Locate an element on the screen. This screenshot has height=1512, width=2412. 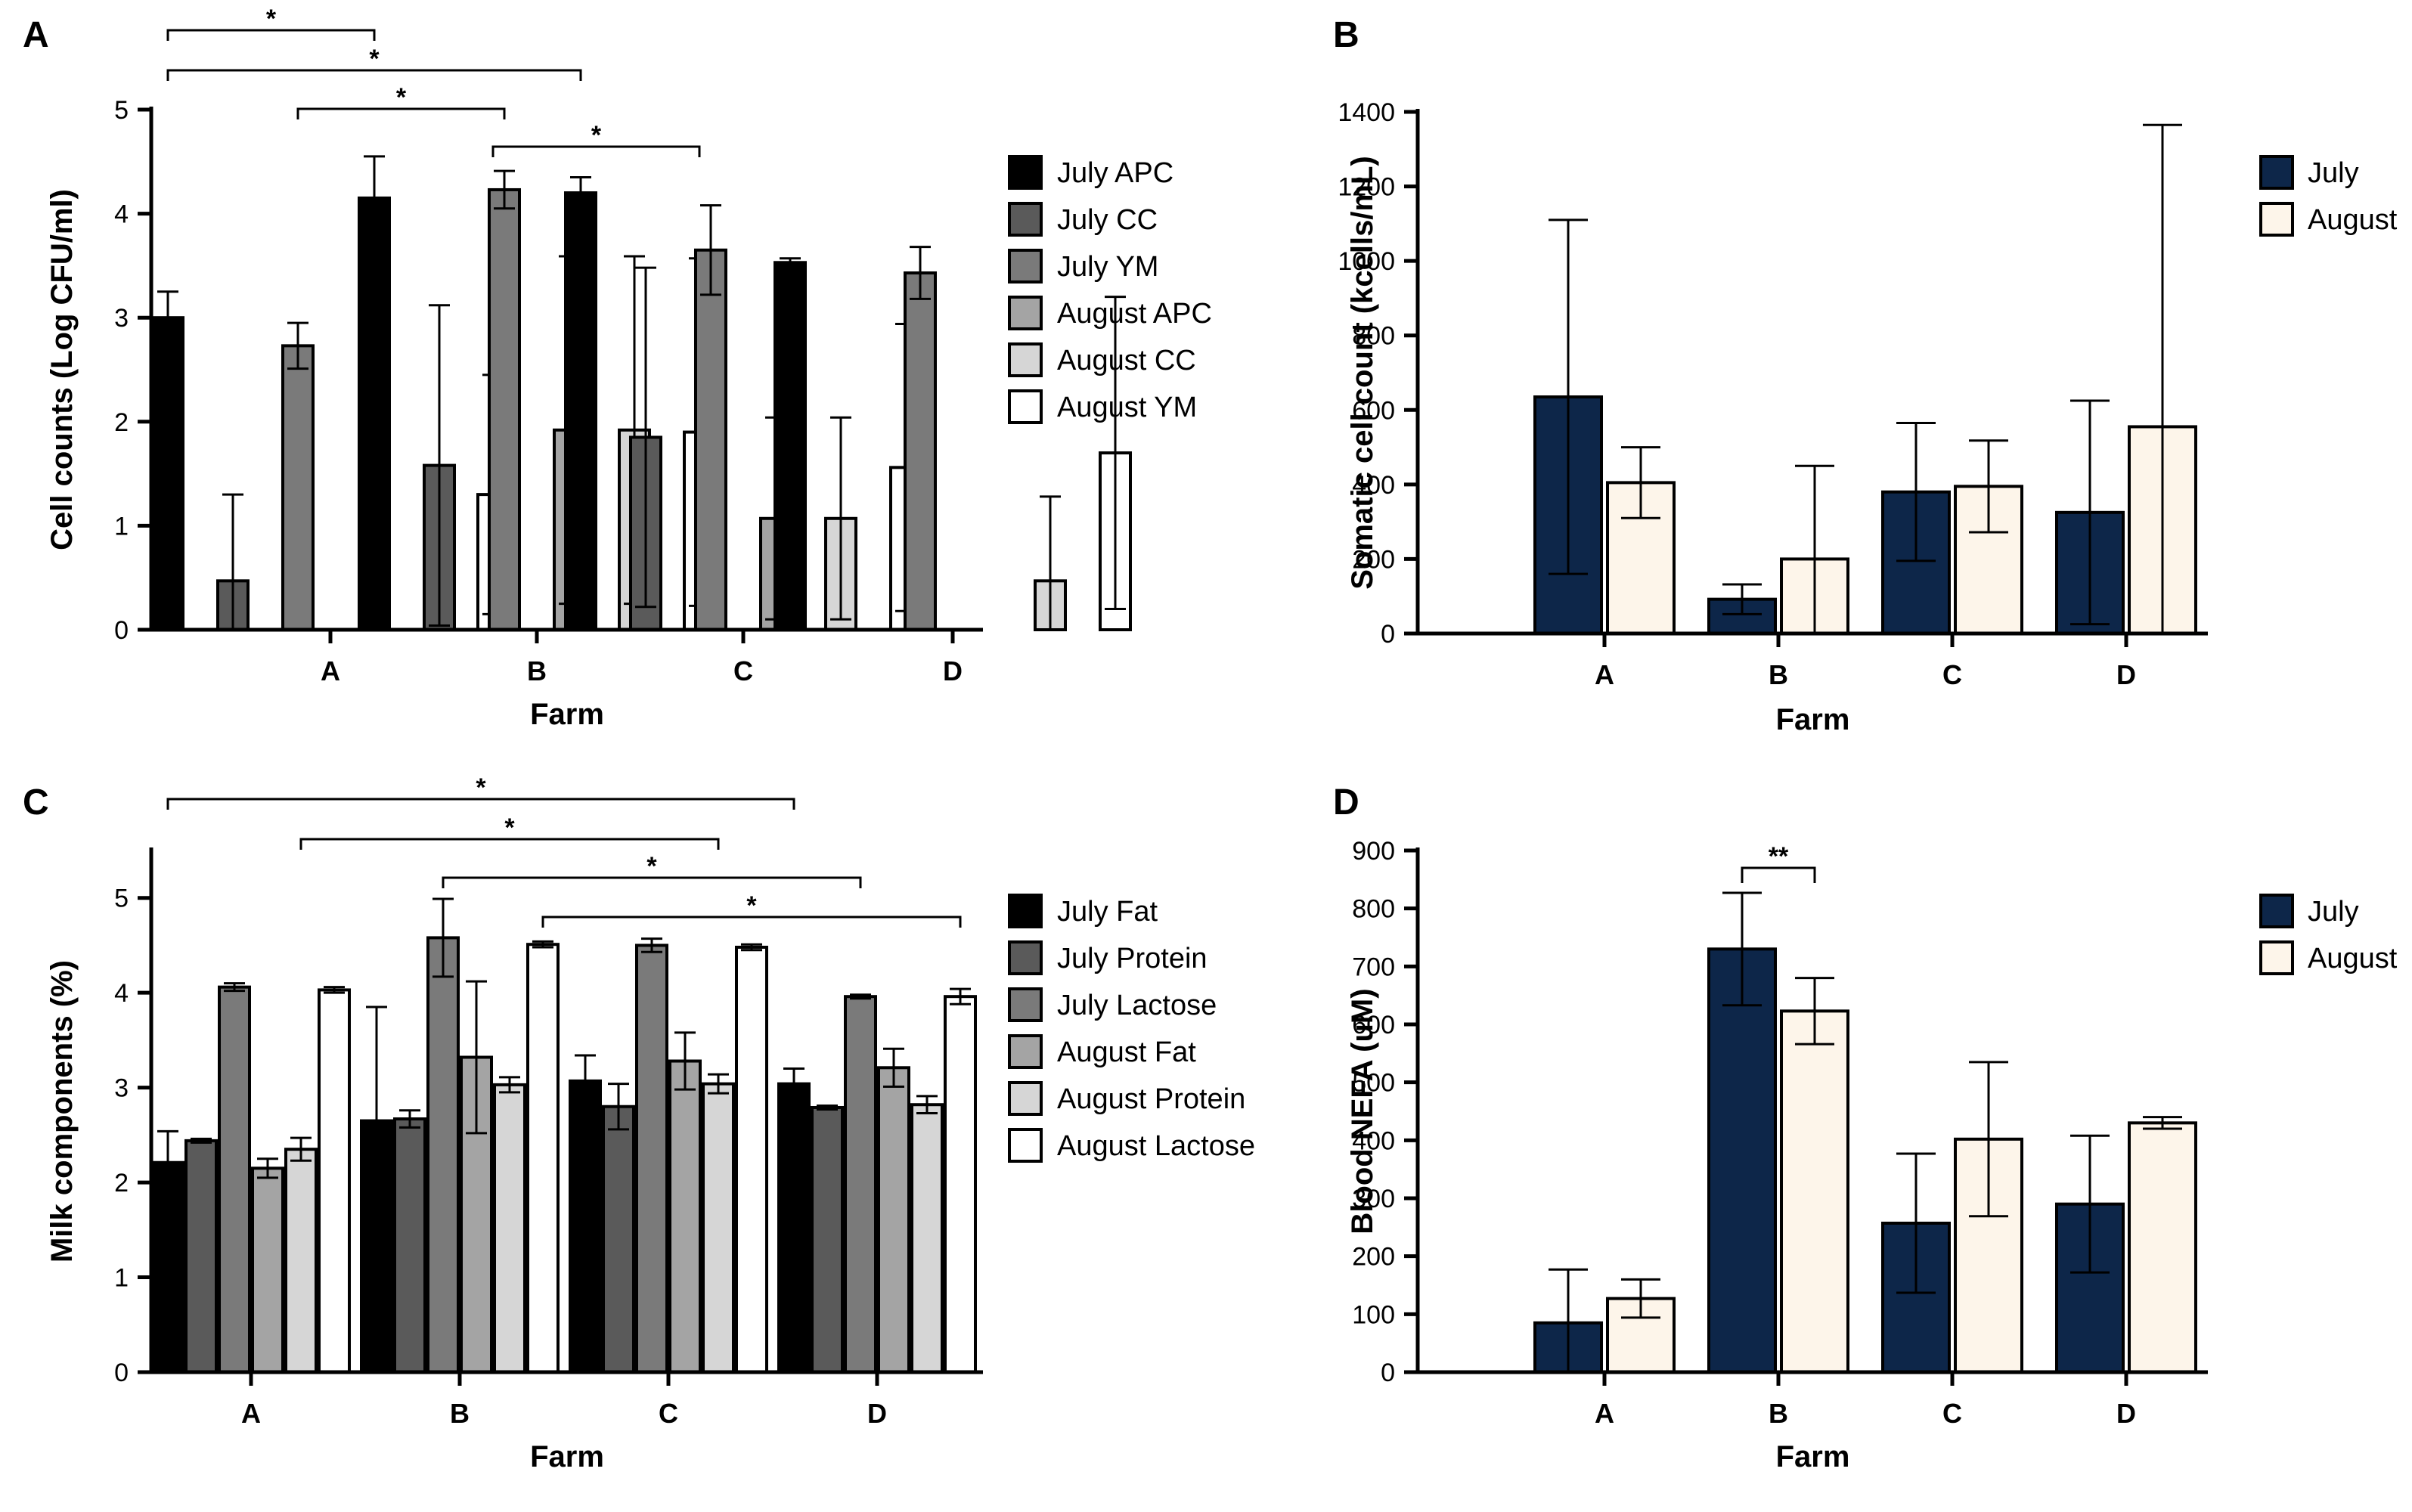
legend-label: August CC is located at coordinates (1126, 360).